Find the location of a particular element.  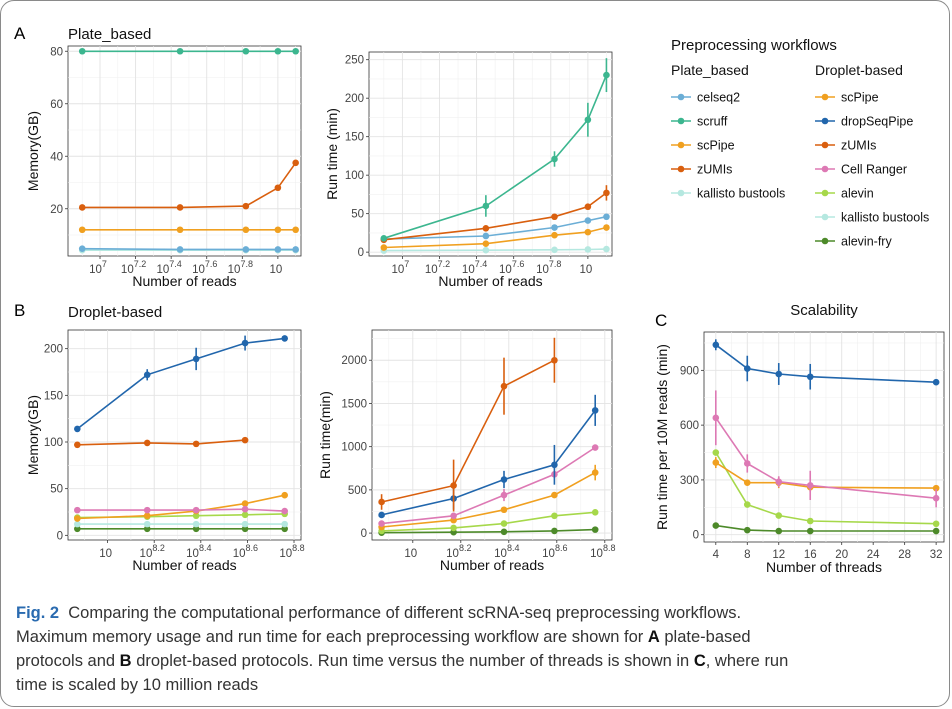

series-kallisto-bustools is located at coordinates (181, 524).